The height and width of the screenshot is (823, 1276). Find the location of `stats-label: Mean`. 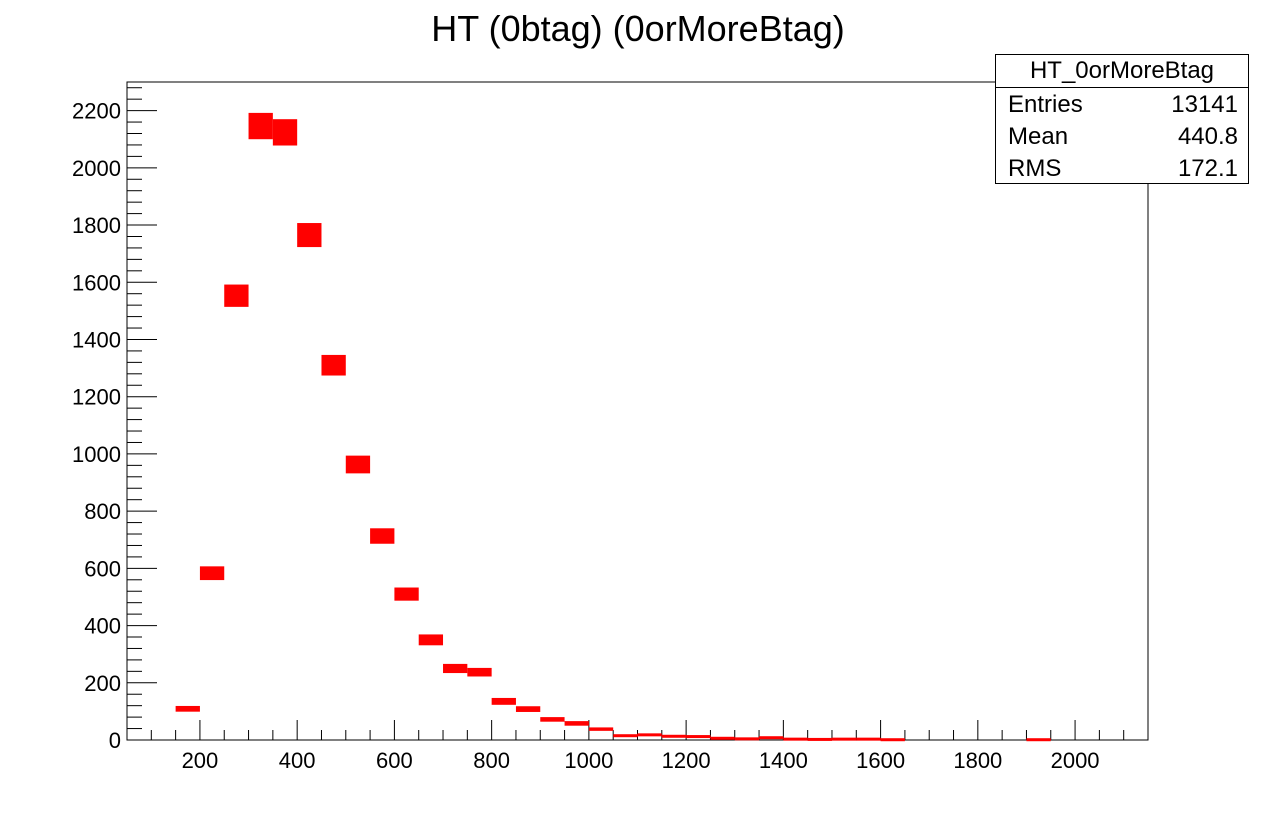

stats-label: Mean is located at coordinates (1038, 136).